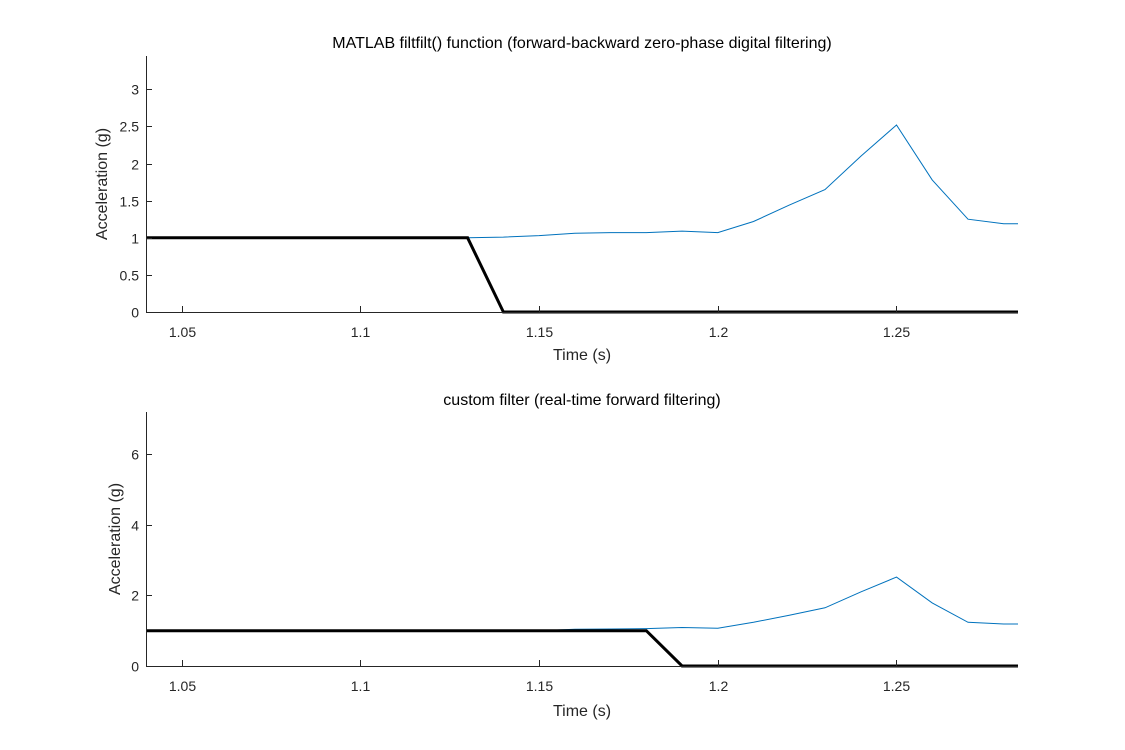  What do you see at coordinates (130, 202) in the screenshot?
I see `y-tick-label: 1.5` at bounding box center [130, 202].